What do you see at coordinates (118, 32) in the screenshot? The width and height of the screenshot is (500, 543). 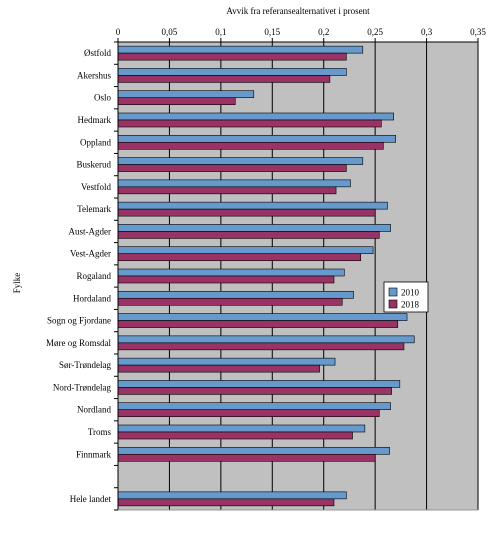 I see `x-tick-label: 0` at bounding box center [118, 32].